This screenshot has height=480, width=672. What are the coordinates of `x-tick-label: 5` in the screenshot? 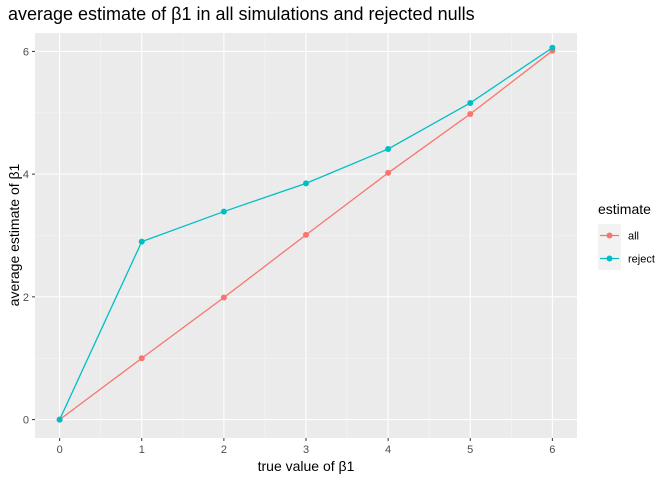 It's located at (470, 450).